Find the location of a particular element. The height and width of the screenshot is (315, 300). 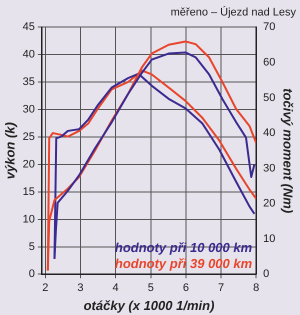

chart-title: měřeno – Újezd nad Lesy is located at coordinates (233, 12).